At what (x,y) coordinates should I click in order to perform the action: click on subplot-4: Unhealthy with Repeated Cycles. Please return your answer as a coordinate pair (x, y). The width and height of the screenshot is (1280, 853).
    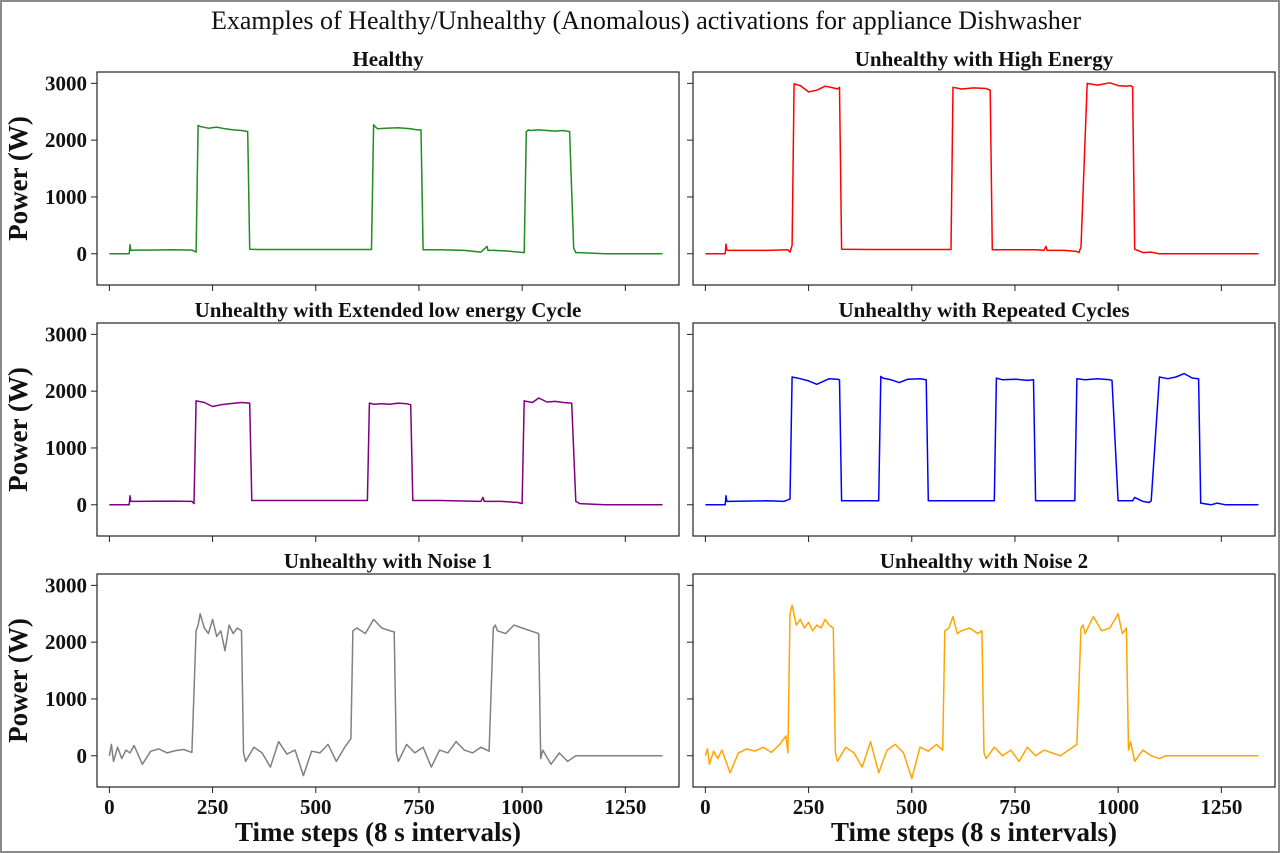
    Looking at the image, I should click on (981, 420).